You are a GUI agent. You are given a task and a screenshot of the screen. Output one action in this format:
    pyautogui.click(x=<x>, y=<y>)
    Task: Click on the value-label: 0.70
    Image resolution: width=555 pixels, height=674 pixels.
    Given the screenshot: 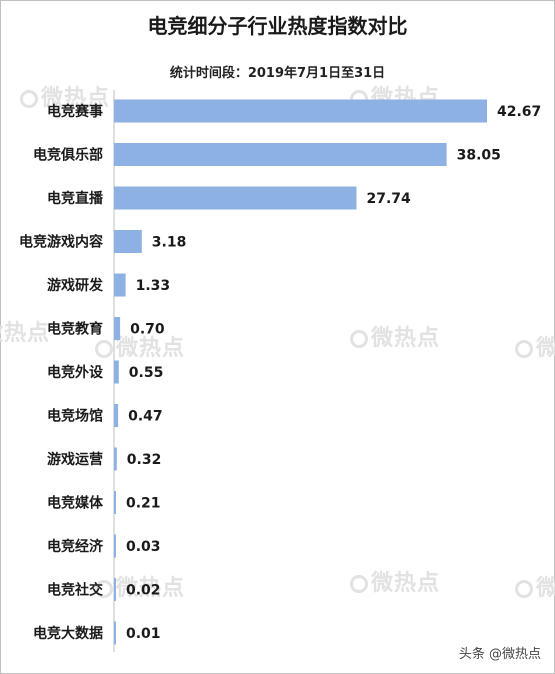 What is the action you would take?
    pyautogui.click(x=147, y=330)
    